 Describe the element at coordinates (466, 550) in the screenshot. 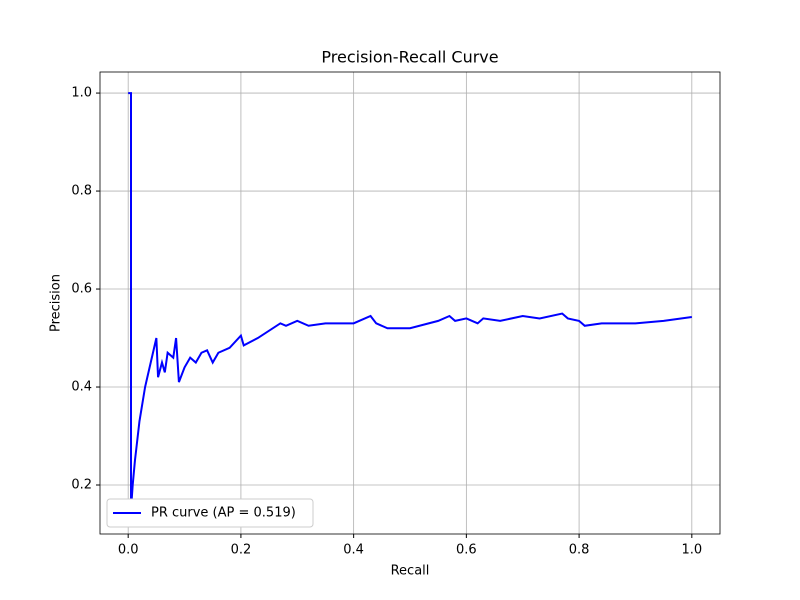

I see `x-tick-label: 0.6` at that location.